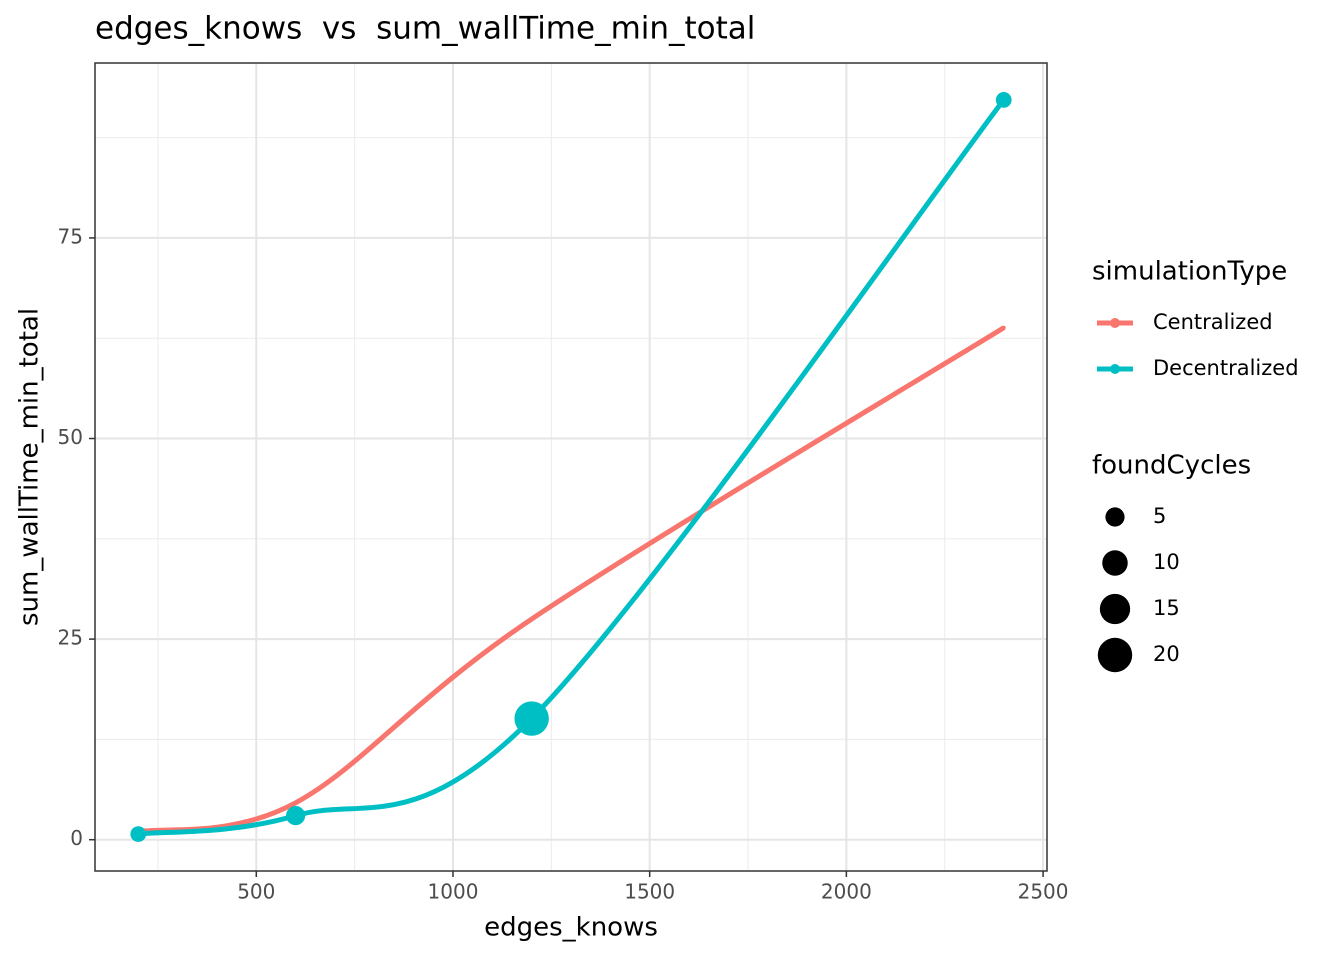  I want to click on y-tick-label: 0, so click(76, 838).